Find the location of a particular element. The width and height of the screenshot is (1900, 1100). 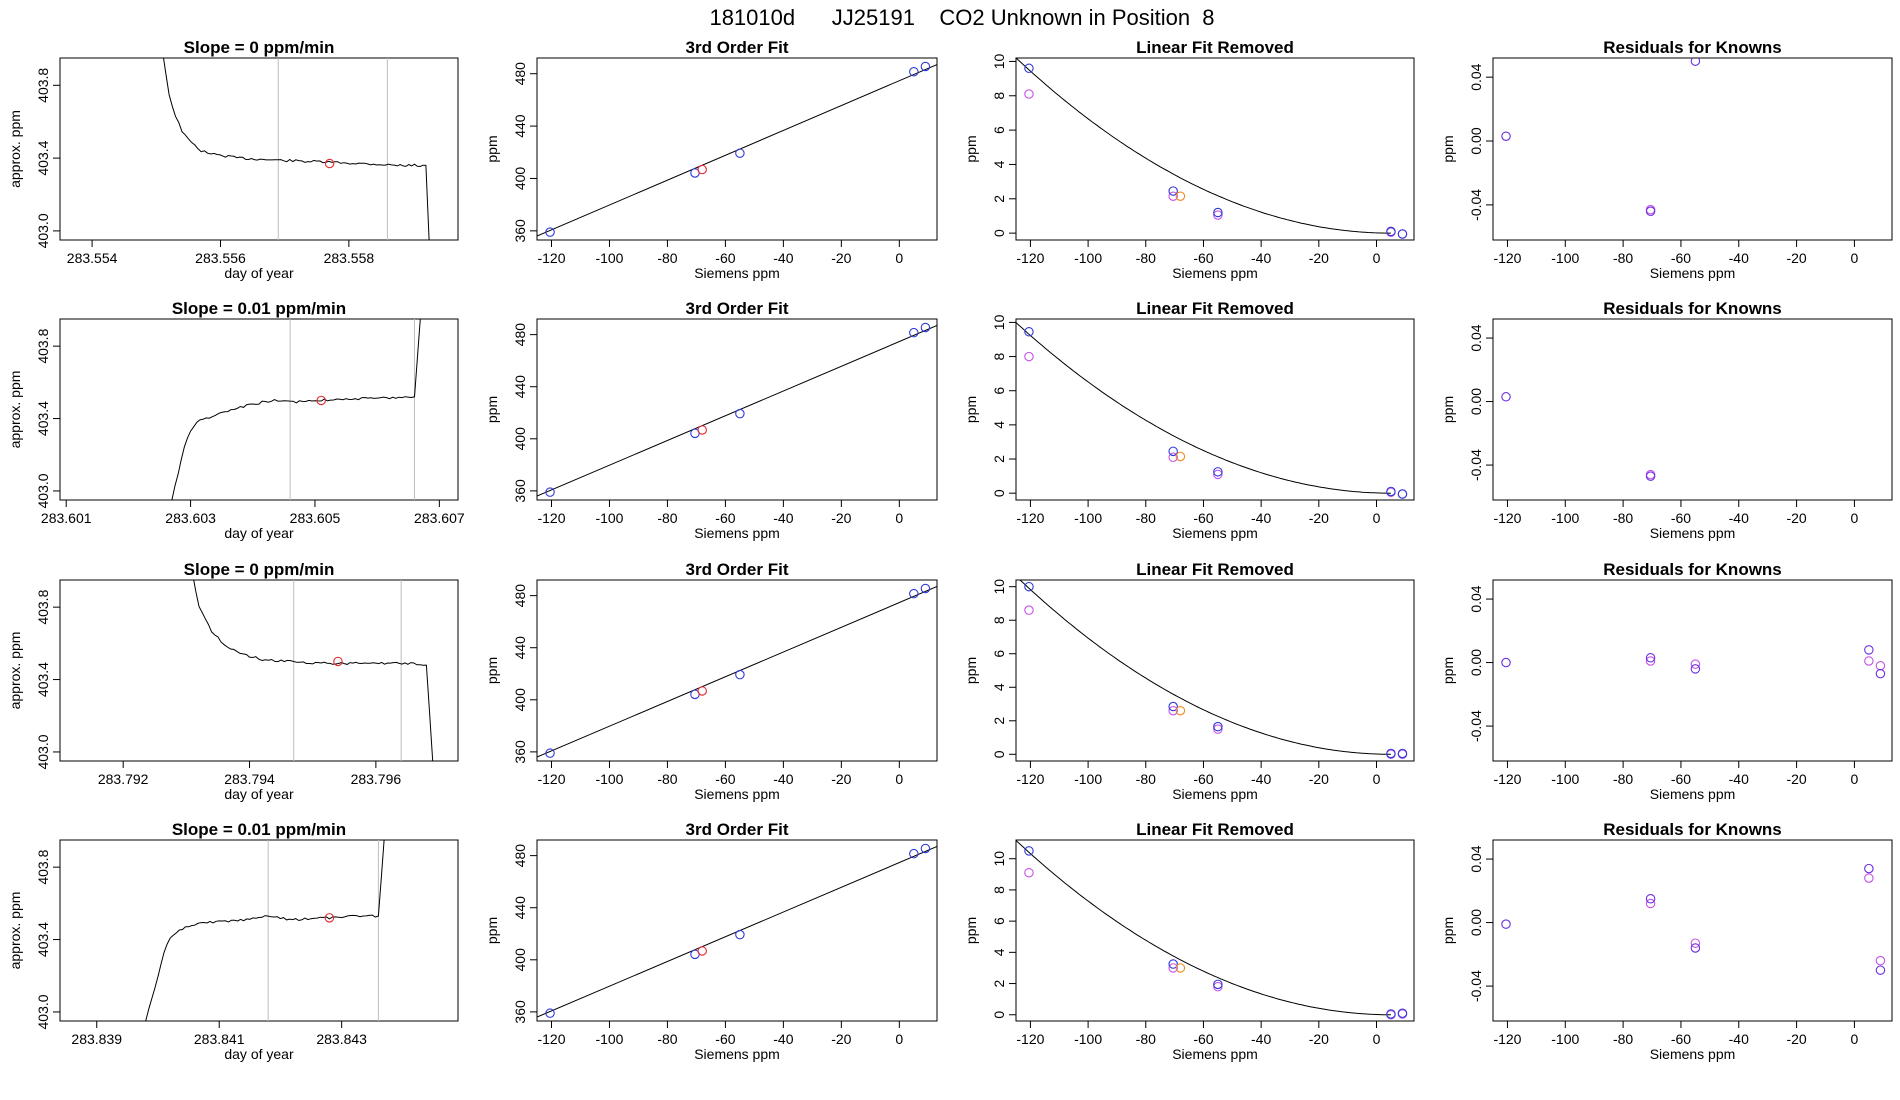

r3-timeseries-plot-area is located at coordinates (313, 670).